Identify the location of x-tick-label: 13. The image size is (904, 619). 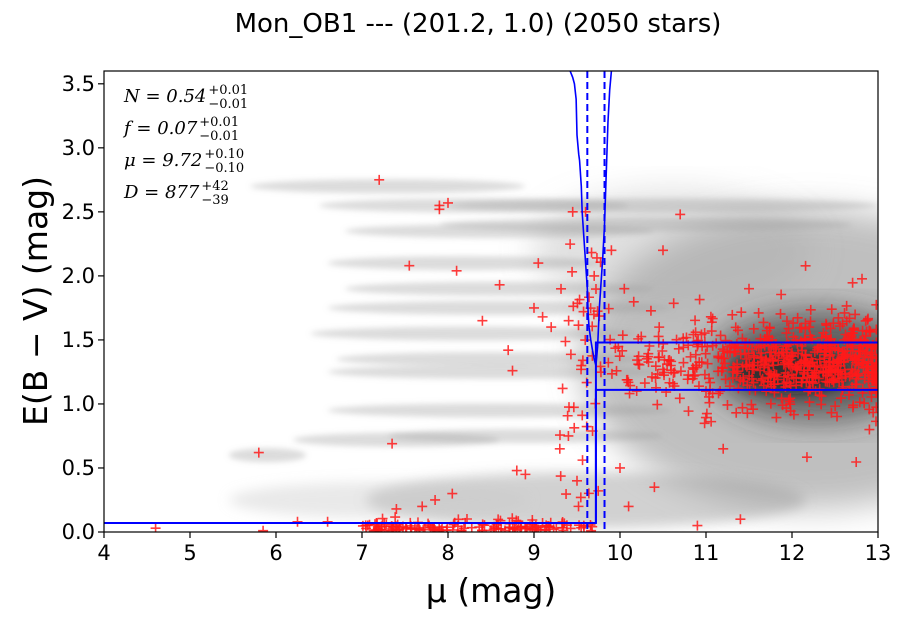
(878, 553).